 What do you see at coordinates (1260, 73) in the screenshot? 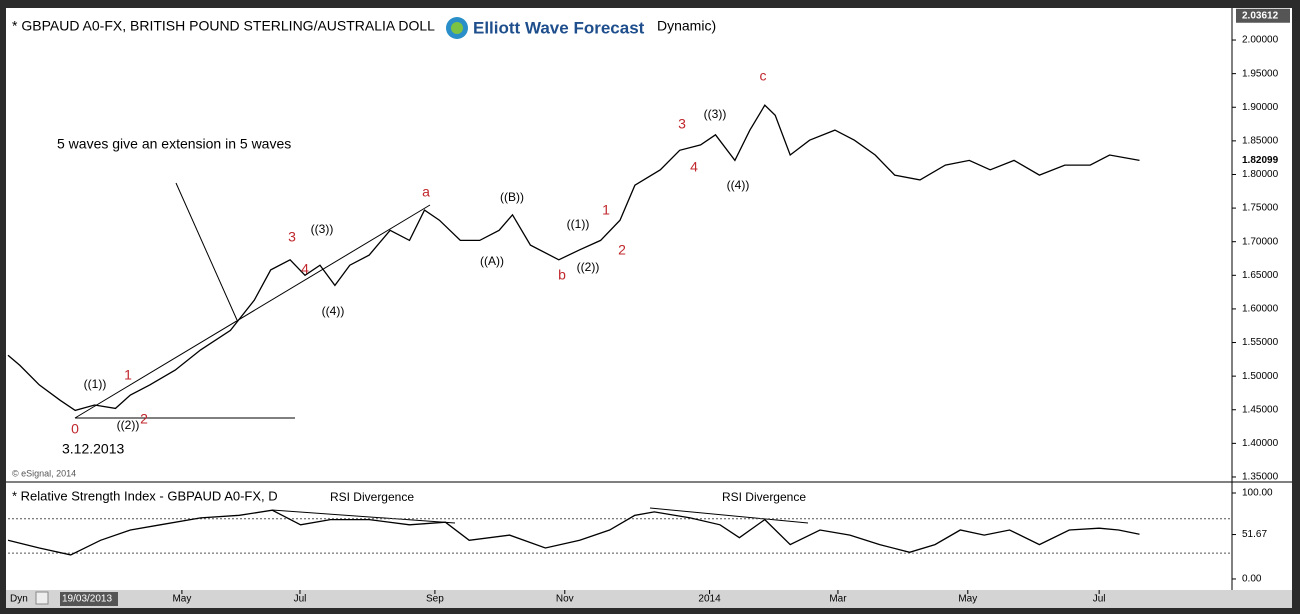
I see `y-tick-label: 1.95000` at bounding box center [1260, 73].